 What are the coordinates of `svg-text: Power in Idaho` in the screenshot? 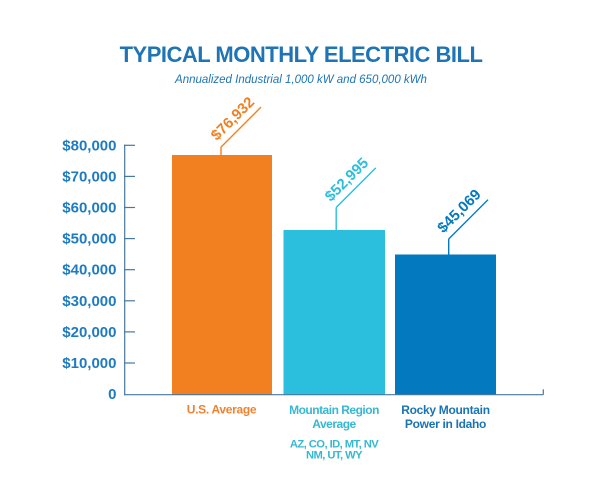 It's located at (445, 424).